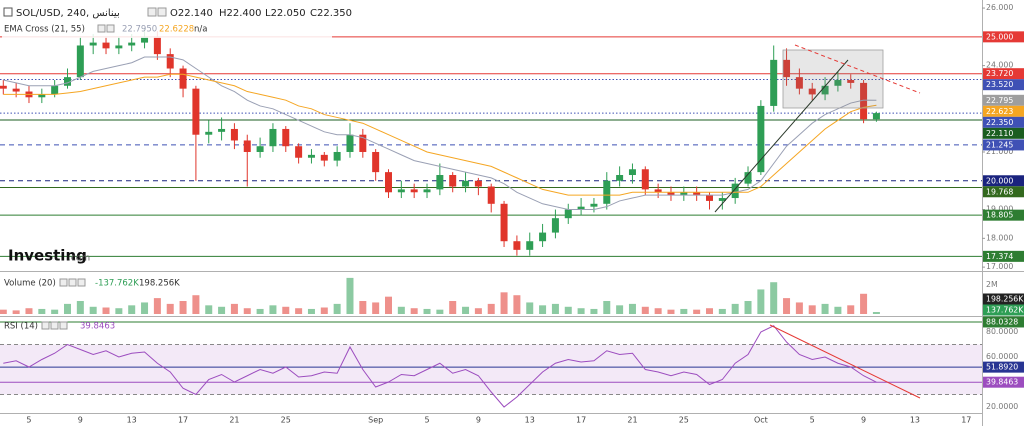 The width and height of the screenshot is (1024, 426). I want to click on rsi-band, so click(491, 369).